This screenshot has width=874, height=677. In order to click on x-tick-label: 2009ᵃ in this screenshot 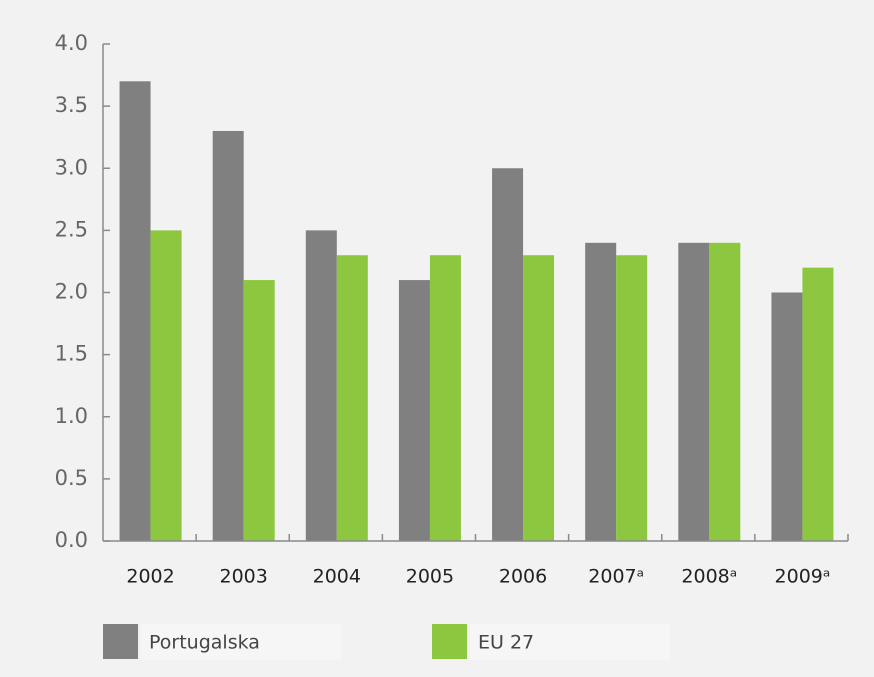, I will do `click(803, 577)`.